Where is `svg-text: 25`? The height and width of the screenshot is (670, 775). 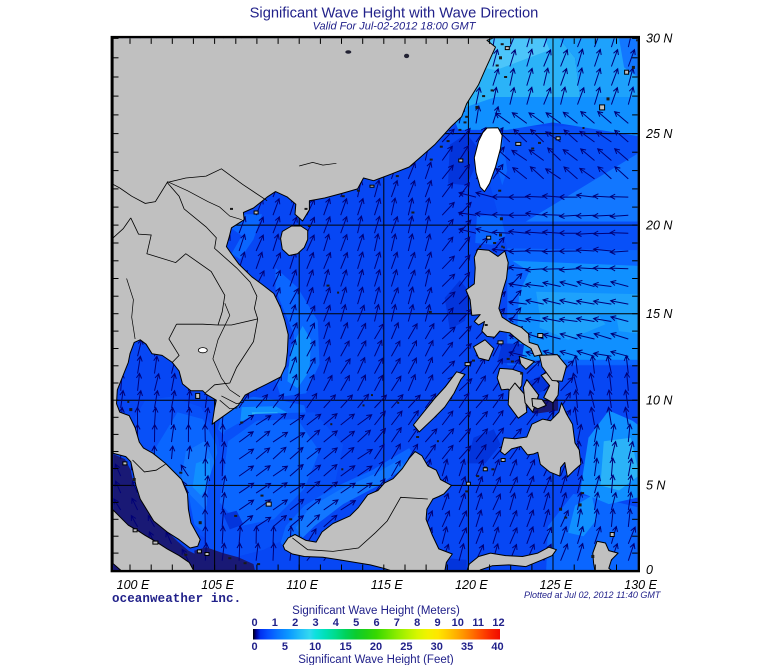
svg-text: 25 is located at coordinates (406, 647).